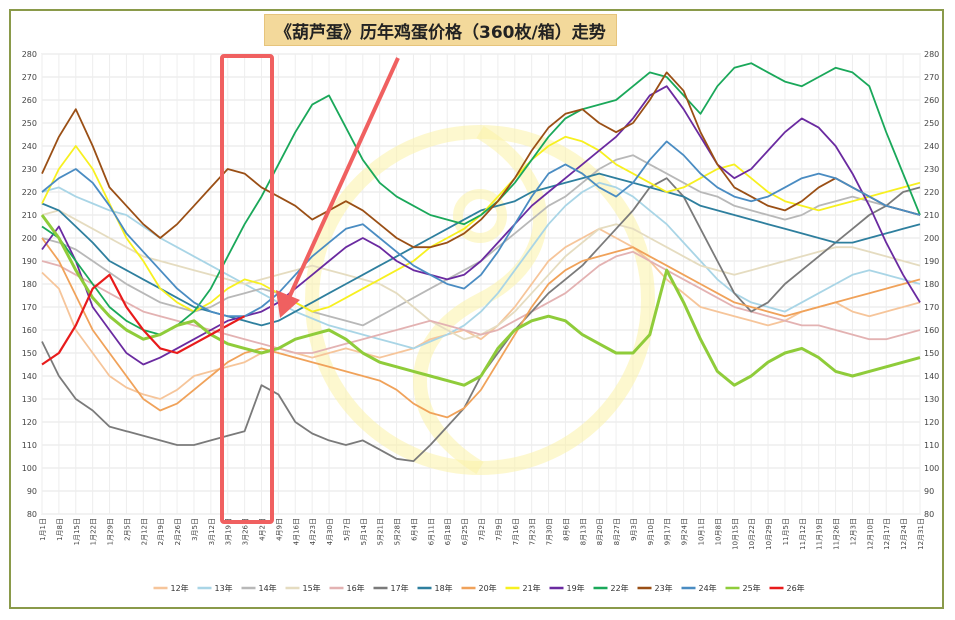 Image resolution: width=955 pixels, height=620 pixels. Describe the element at coordinates (786, 531) in the screenshot. I see `x-tick-label: 11月5日` at that location.